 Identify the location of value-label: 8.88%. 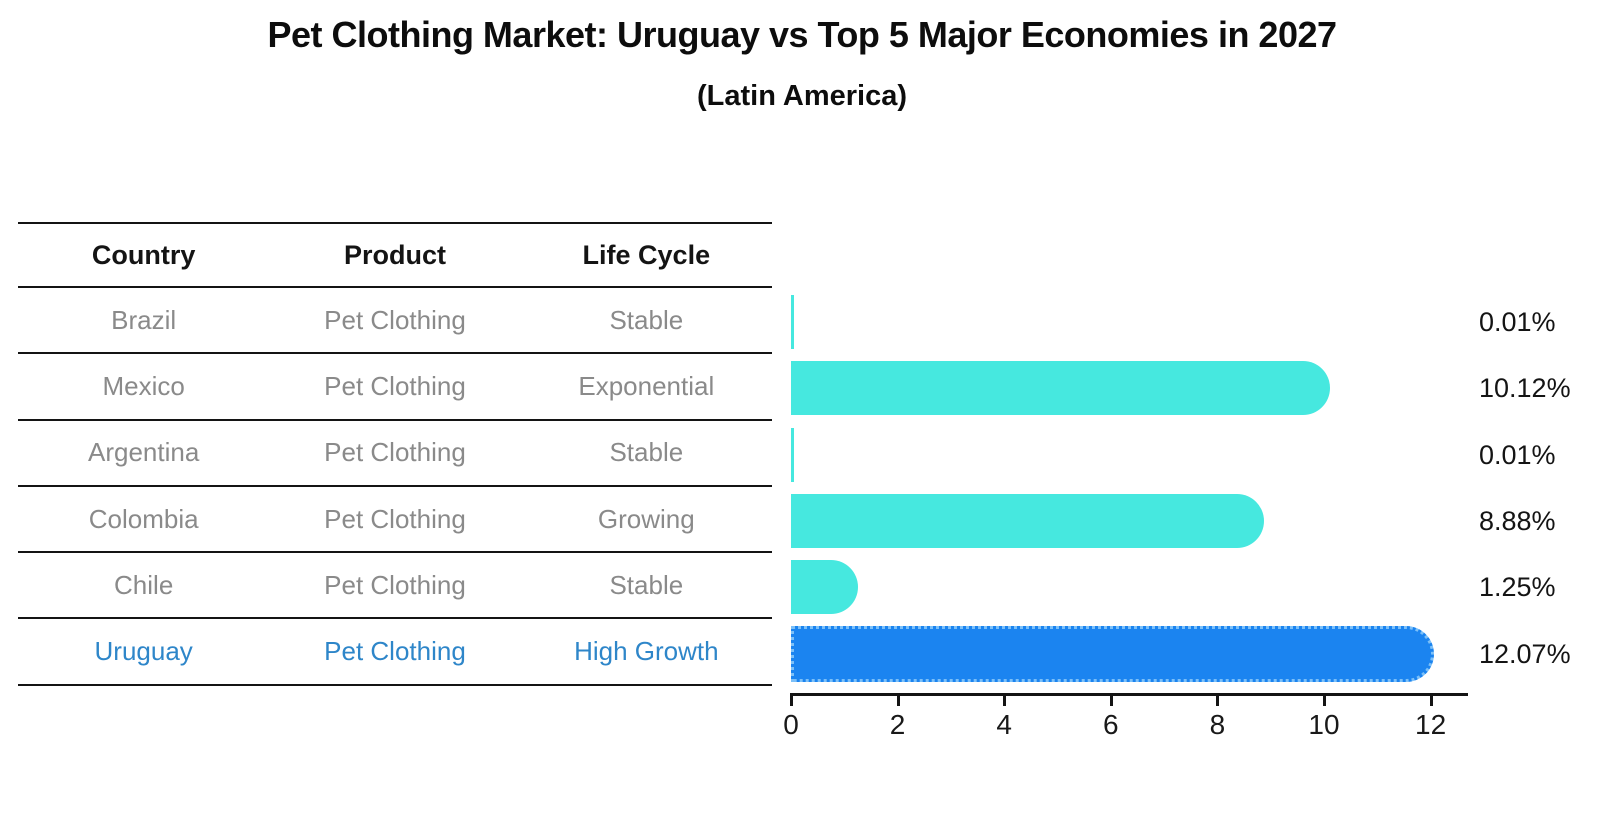
(1517, 520).